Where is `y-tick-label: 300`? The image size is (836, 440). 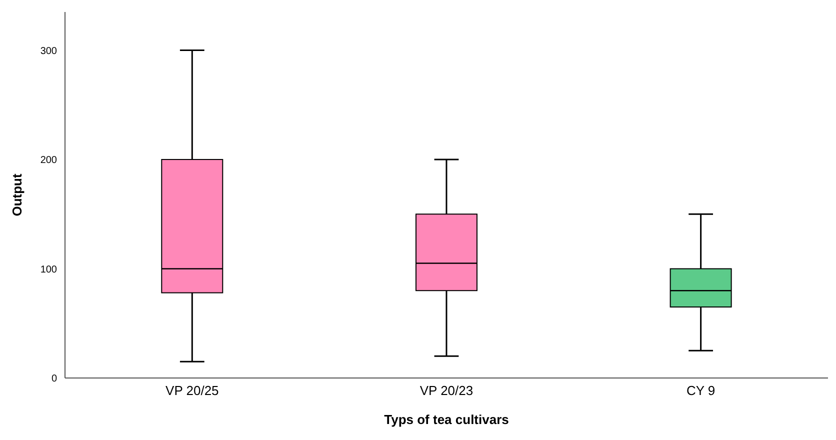 y-tick-label: 300 is located at coordinates (49, 51).